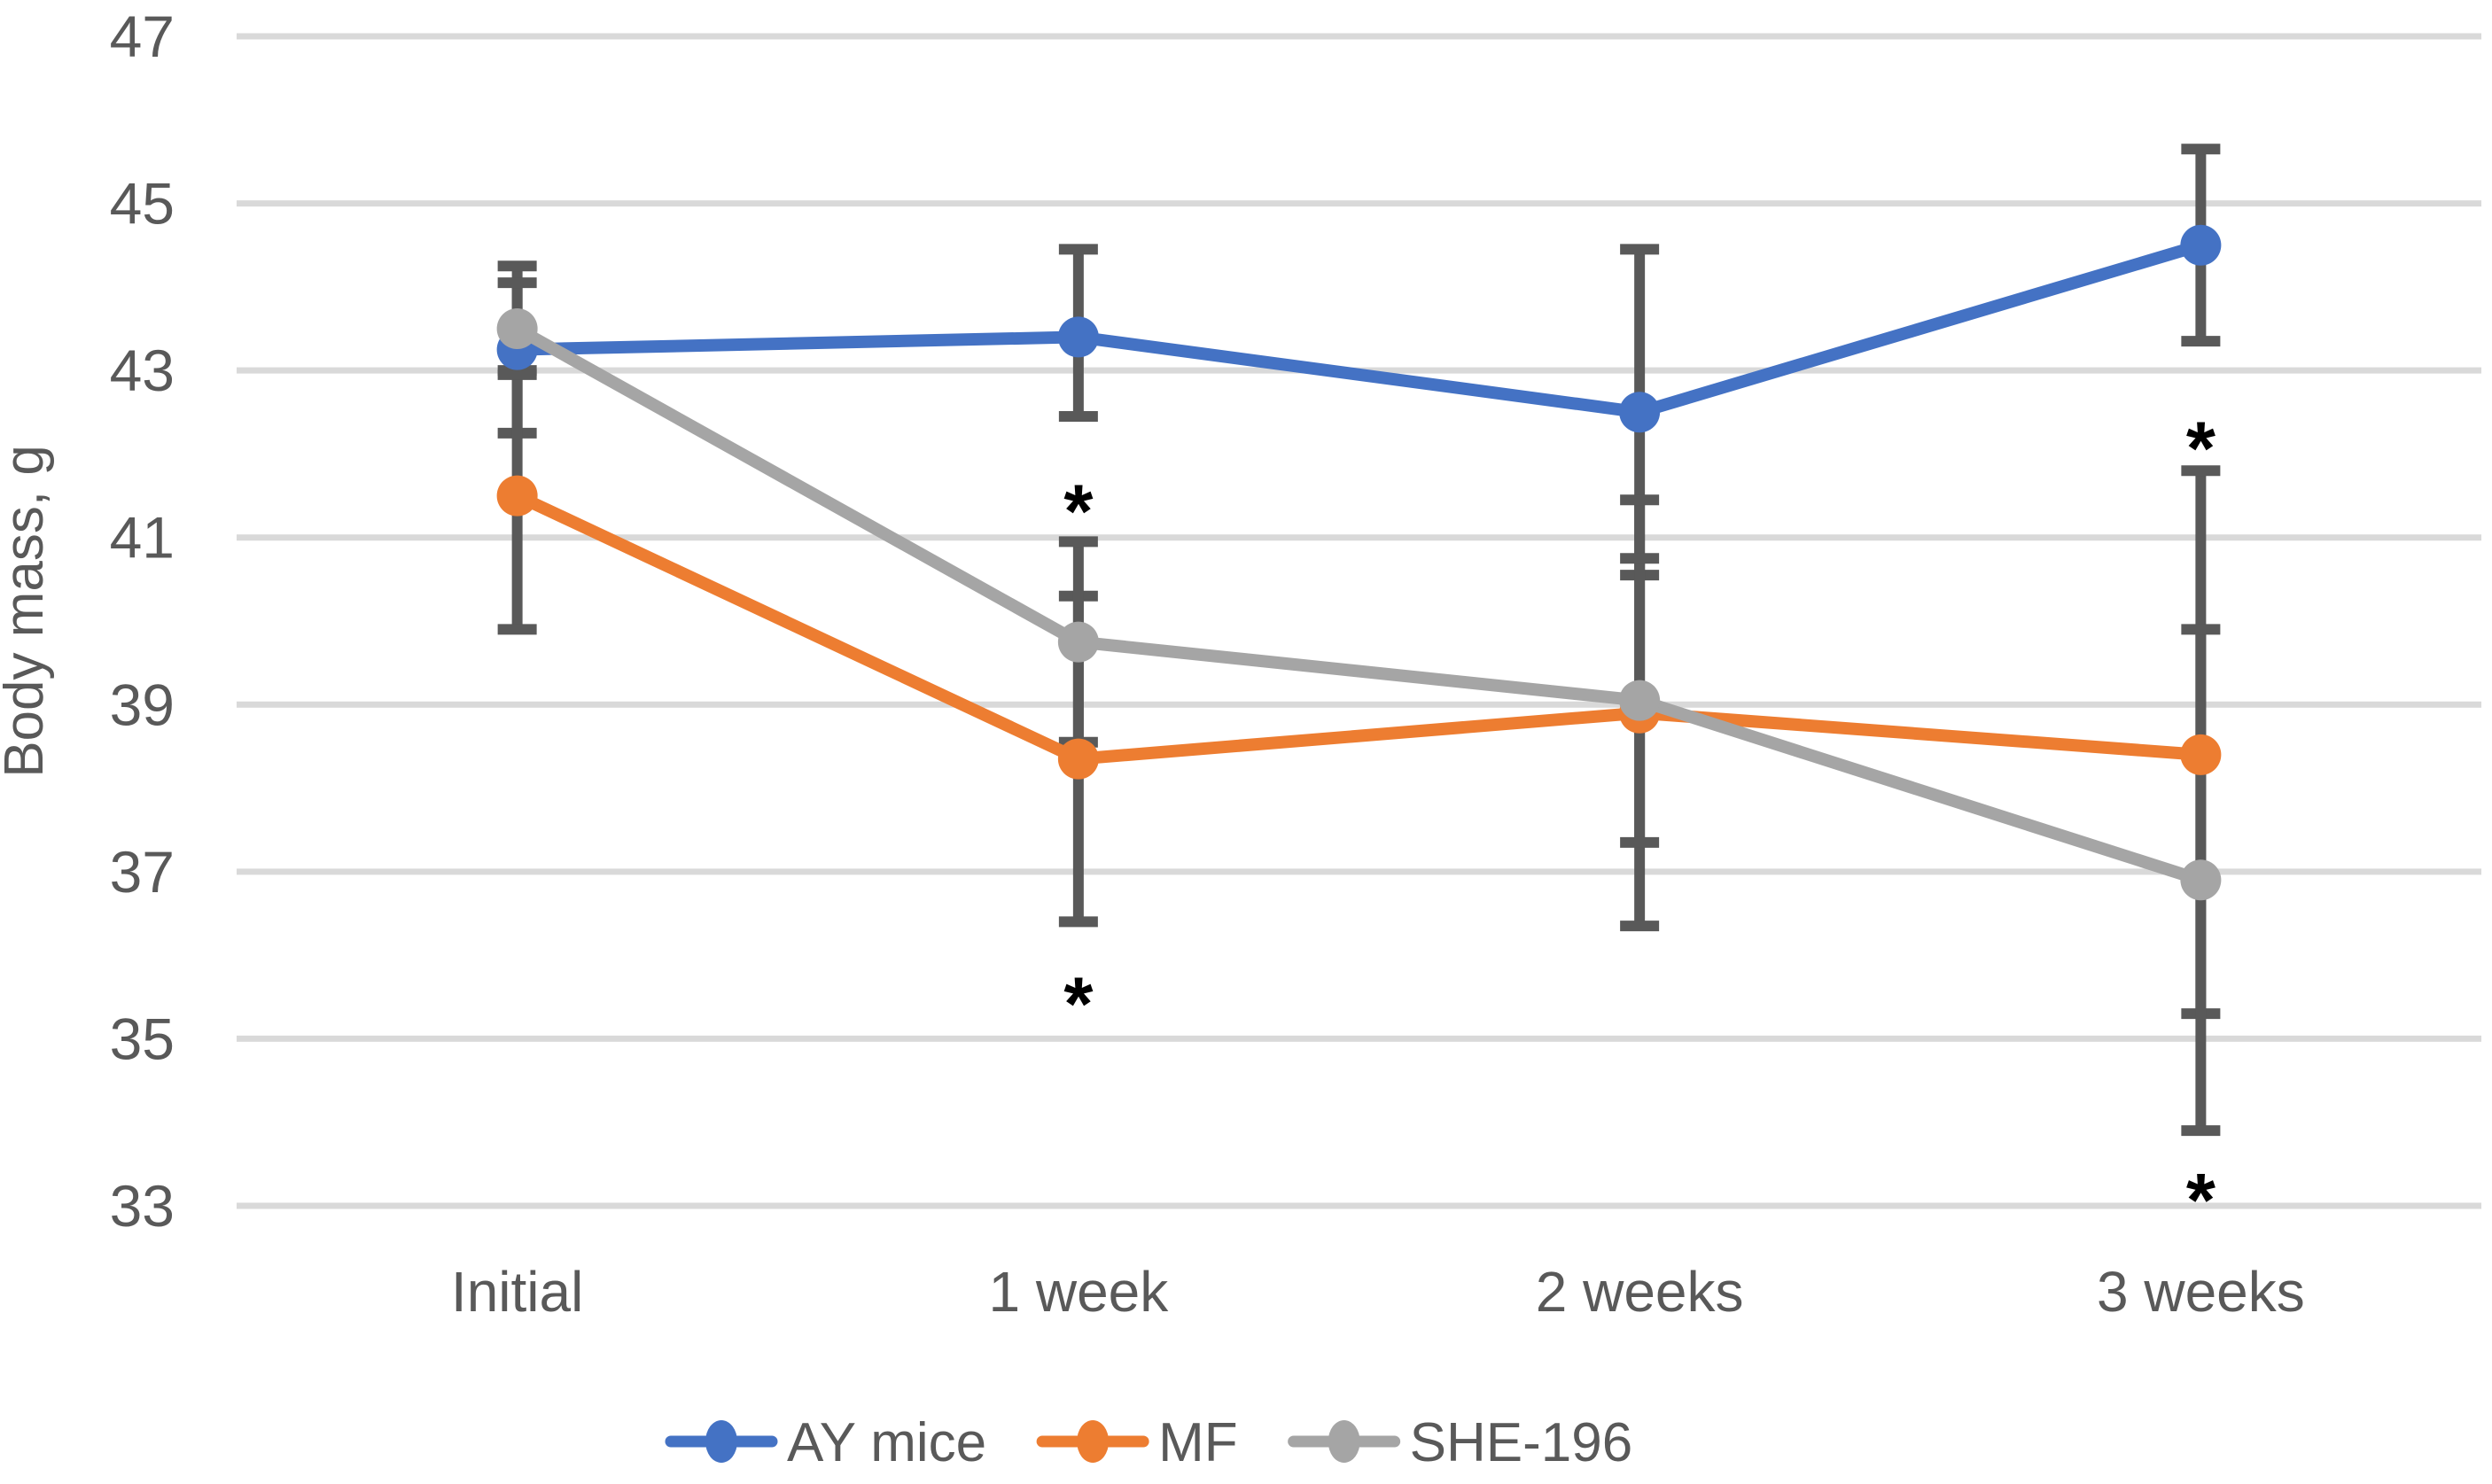  What do you see at coordinates (142, 36) in the screenshot?
I see `y-tick-label: 47` at bounding box center [142, 36].